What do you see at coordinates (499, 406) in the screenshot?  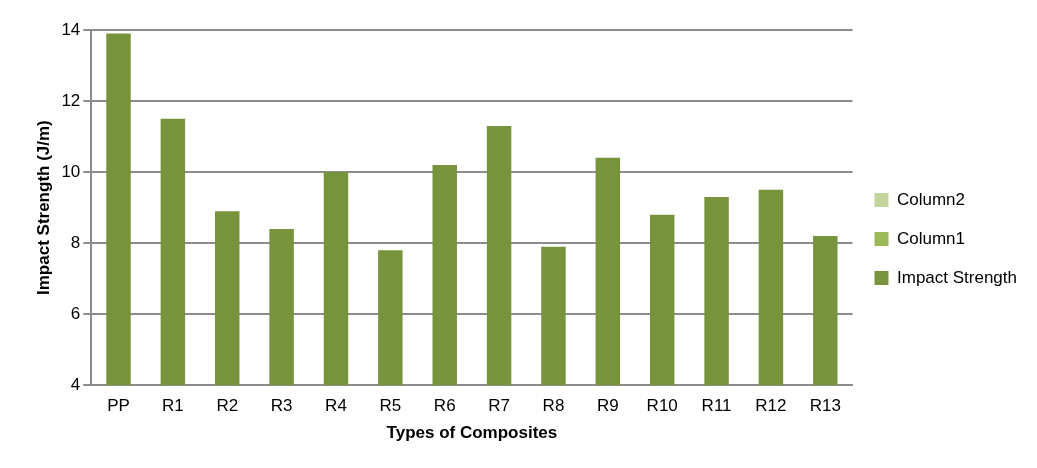 I see `x-tick-label: R7` at bounding box center [499, 406].